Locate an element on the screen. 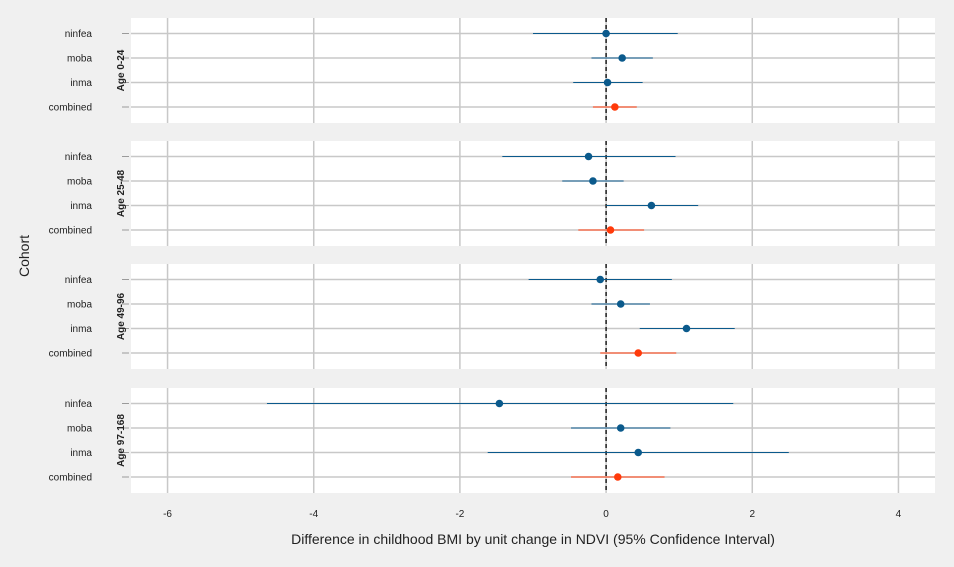 The width and height of the screenshot is (954, 567). x-tick-label: -6 is located at coordinates (167, 514).